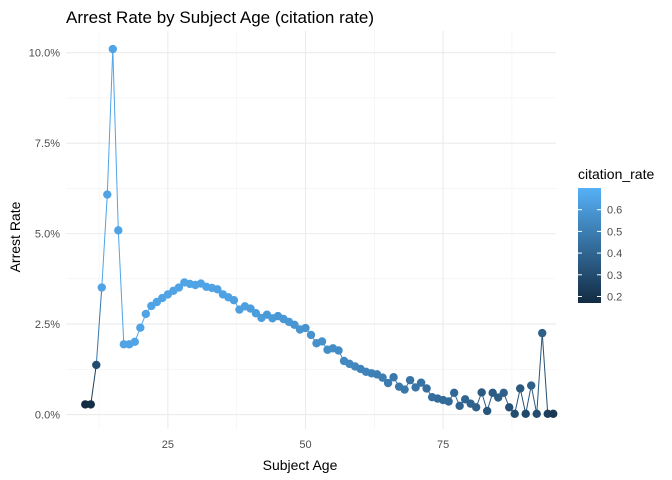 The height and width of the screenshot is (480, 672). What do you see at coordinates (168, 445) in the screenshot?
I see `x-tick-label: 25` at bounding box center [168, 445].